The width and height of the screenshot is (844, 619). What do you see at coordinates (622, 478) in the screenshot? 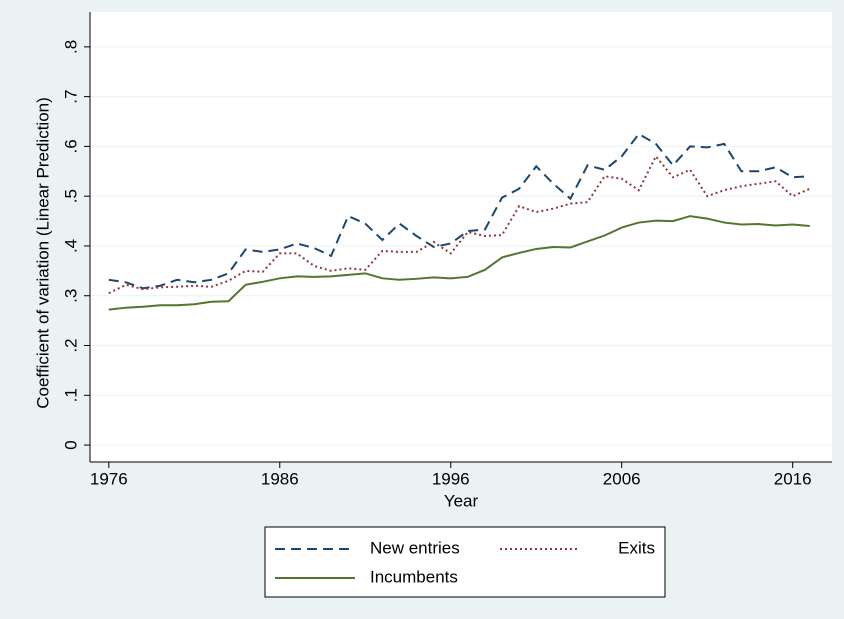
I see `x-tick-label: 2006` at bounding box center [622, 478].